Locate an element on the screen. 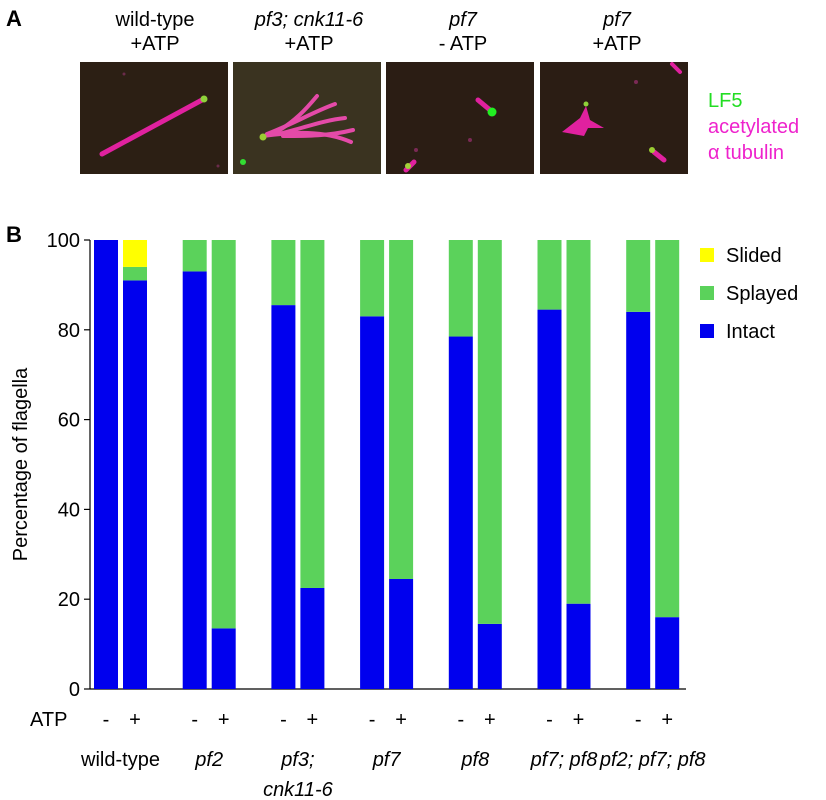  caption-pf7-plus-atp: pf7 +ATP is located at coordinates (617, 32).